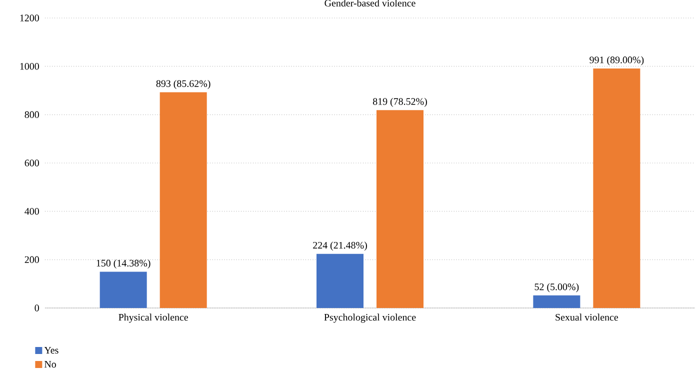  I want to click on y-tick-label: 0, so click(36, 308).